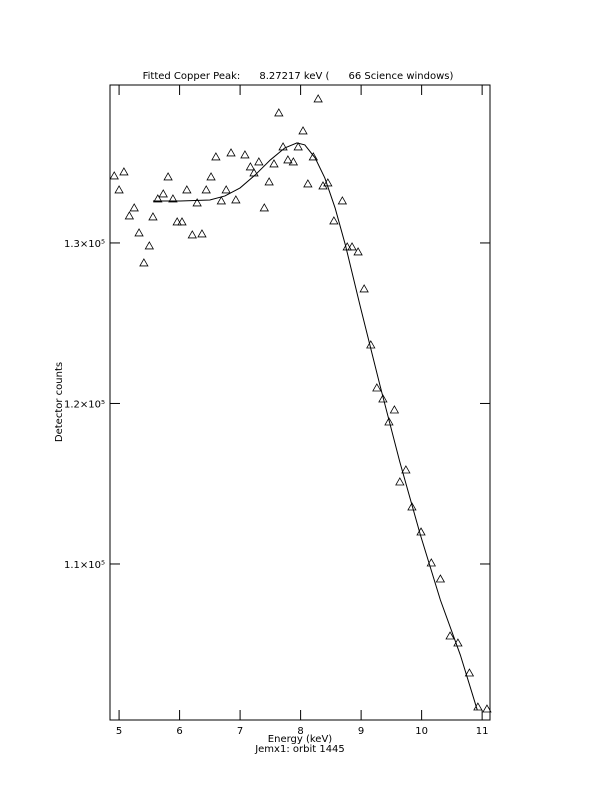  What do you see at coordinates (59, 402) in the screenshot?
I see `y-axis-label: Detector counts` at bounding box center [59, 402].